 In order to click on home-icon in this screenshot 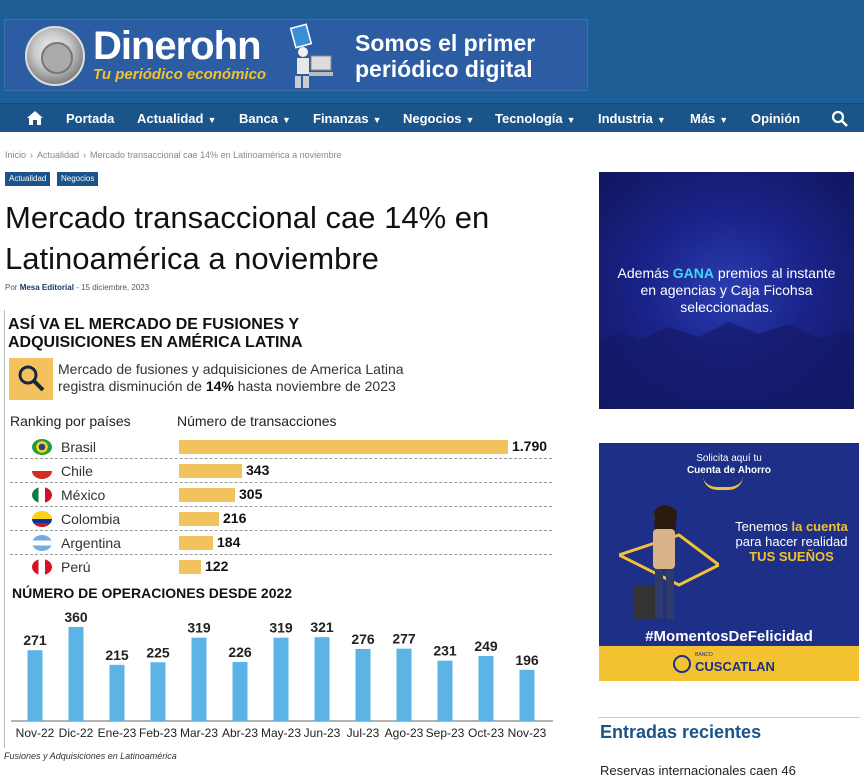, I will do `click(35, 118)`.